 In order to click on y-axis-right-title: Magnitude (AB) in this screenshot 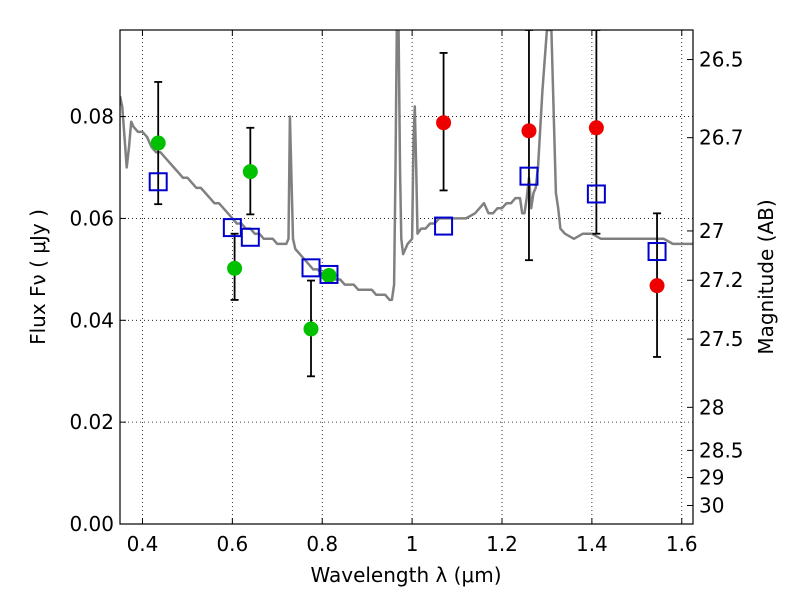, I will do `click(766, 276)`.